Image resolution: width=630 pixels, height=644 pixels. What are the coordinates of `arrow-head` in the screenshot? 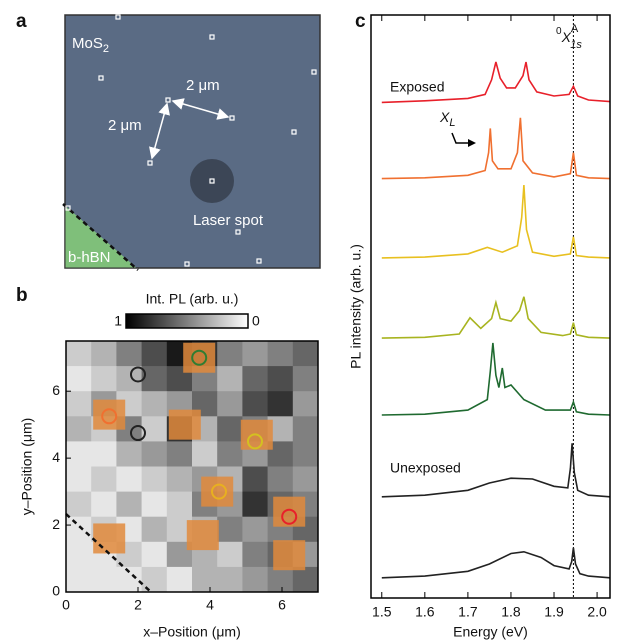 It's located at (472, 143).